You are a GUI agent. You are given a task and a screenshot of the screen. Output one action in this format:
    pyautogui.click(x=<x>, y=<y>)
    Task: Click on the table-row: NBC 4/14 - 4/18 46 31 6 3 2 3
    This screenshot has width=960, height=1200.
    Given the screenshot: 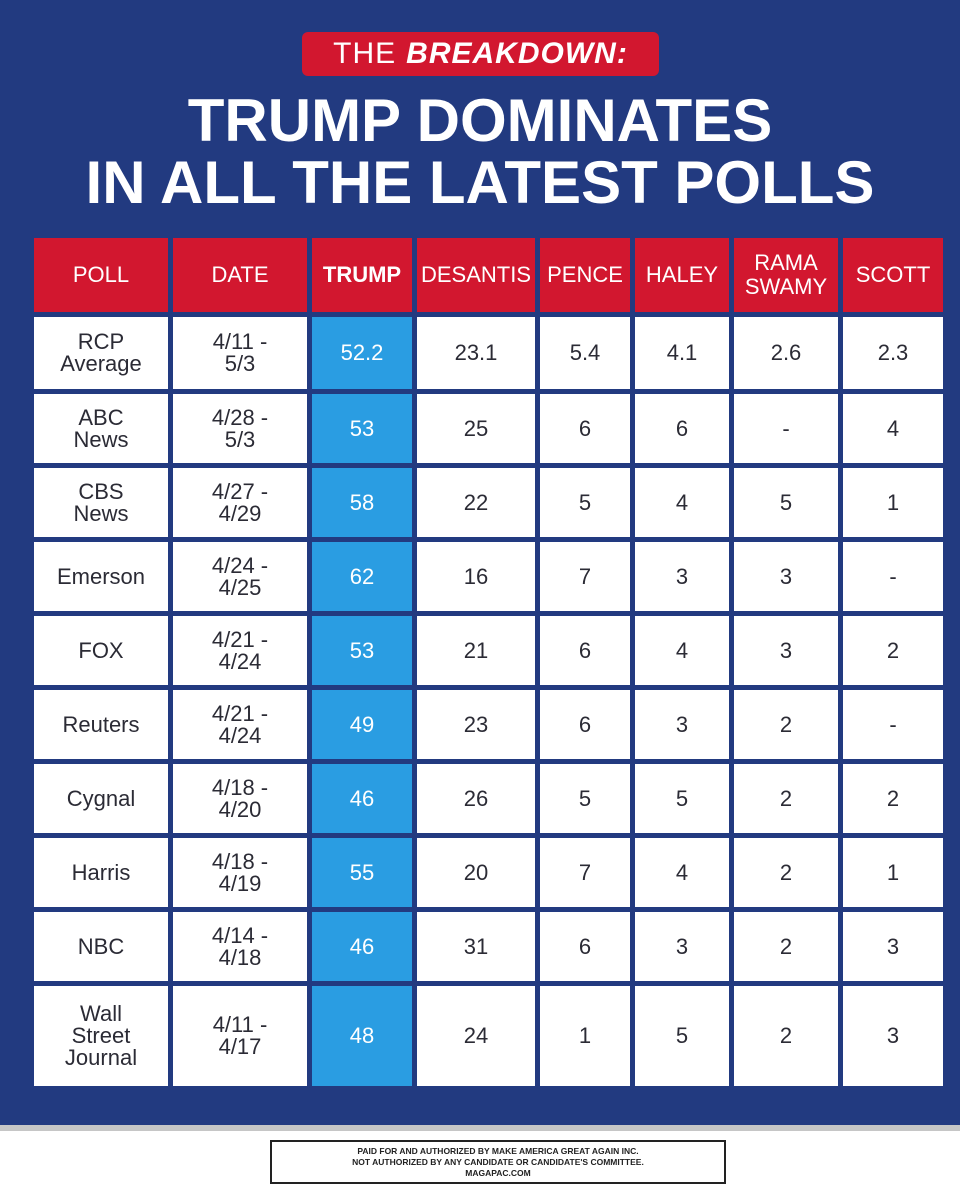 What is the action you would take?
    pyautogui.click(x=488, y=946)
    